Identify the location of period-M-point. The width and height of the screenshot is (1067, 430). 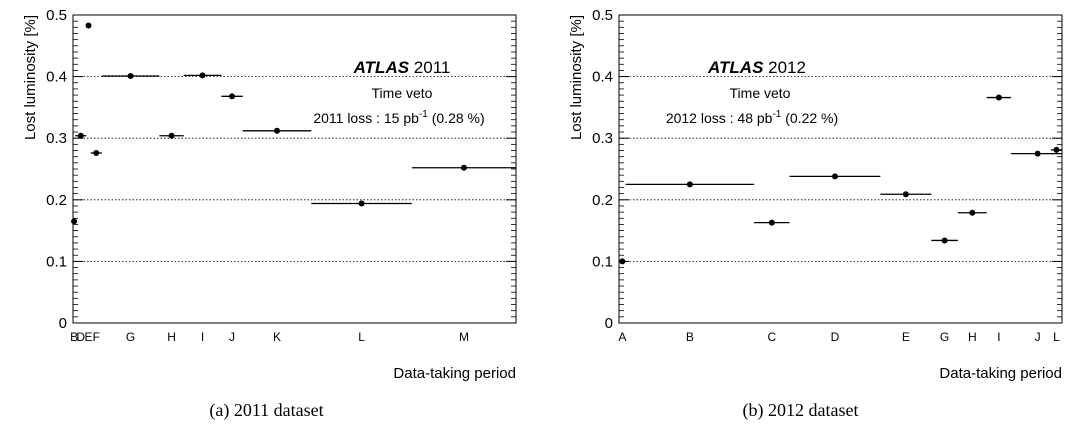
(463, 167).